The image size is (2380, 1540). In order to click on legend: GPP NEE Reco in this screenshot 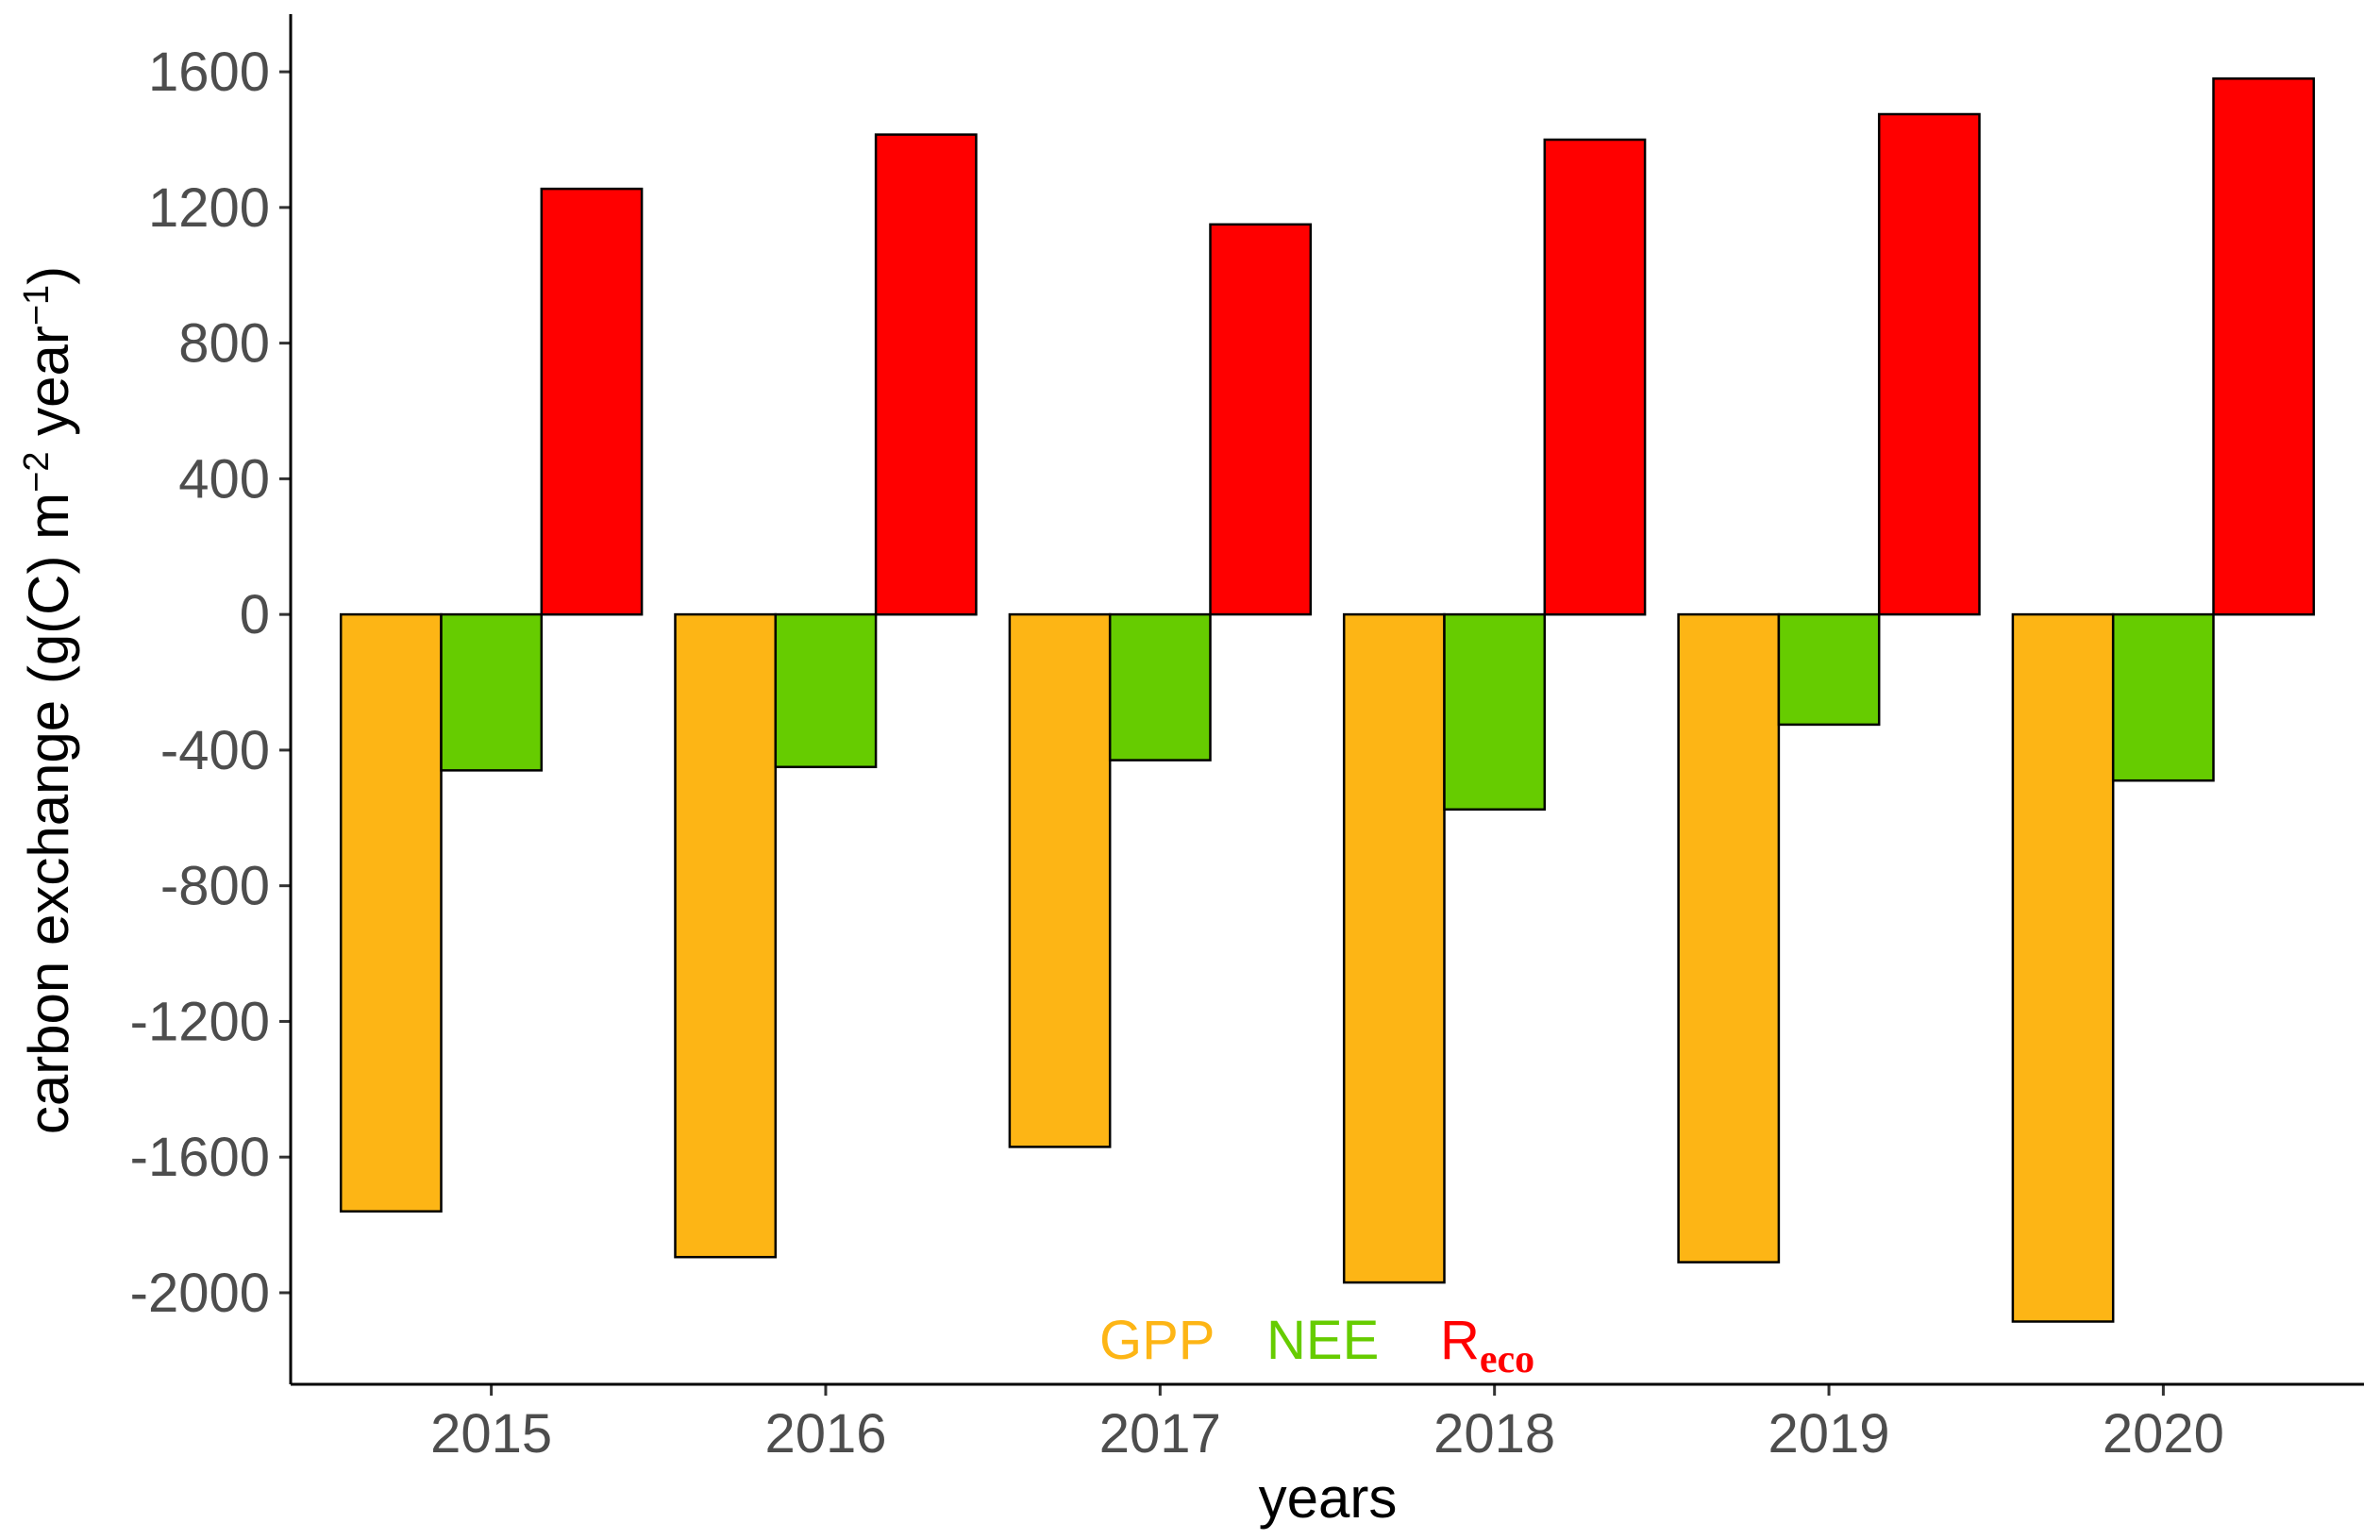, I will do `click(1316, 1345)`.